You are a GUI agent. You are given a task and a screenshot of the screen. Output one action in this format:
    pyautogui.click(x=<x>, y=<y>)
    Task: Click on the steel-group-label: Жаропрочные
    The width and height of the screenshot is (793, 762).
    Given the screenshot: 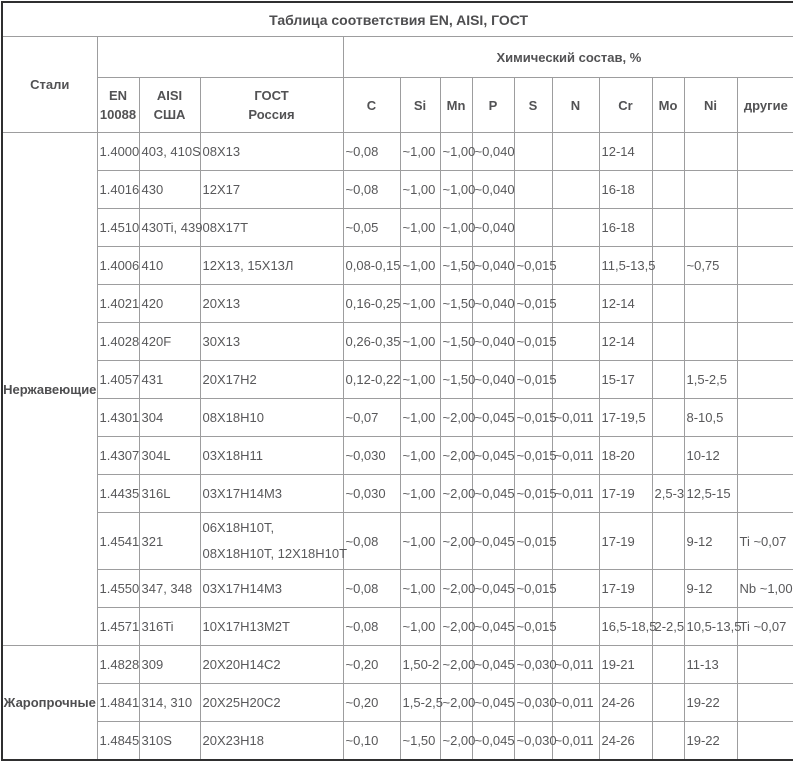 What is the action you would take?
    pyautogui.click(x=49, y=702)
    